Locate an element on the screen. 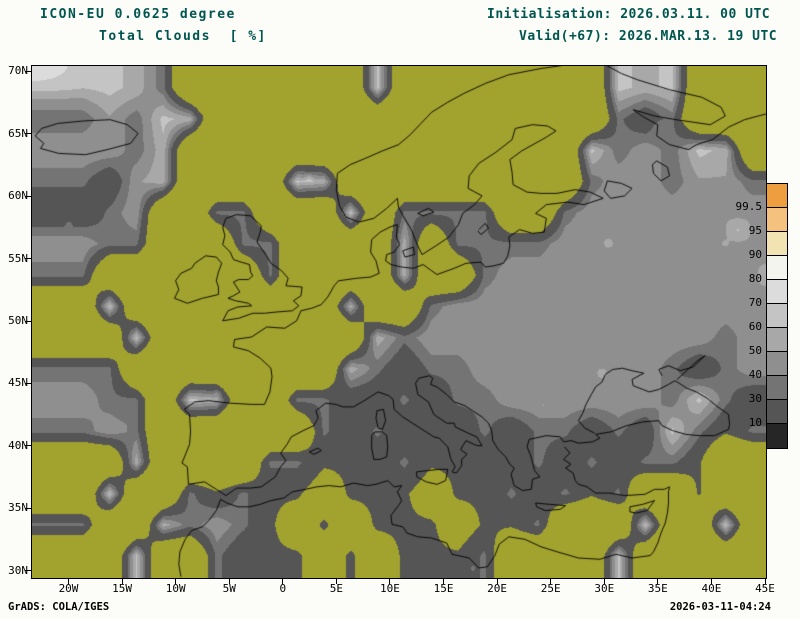 Image resolution: width=800 pixels, height=618 pixels. colorbar-labels: 99.5 95 90 80 70 60 50 40 30 10 is located at coordinates (726, 316).